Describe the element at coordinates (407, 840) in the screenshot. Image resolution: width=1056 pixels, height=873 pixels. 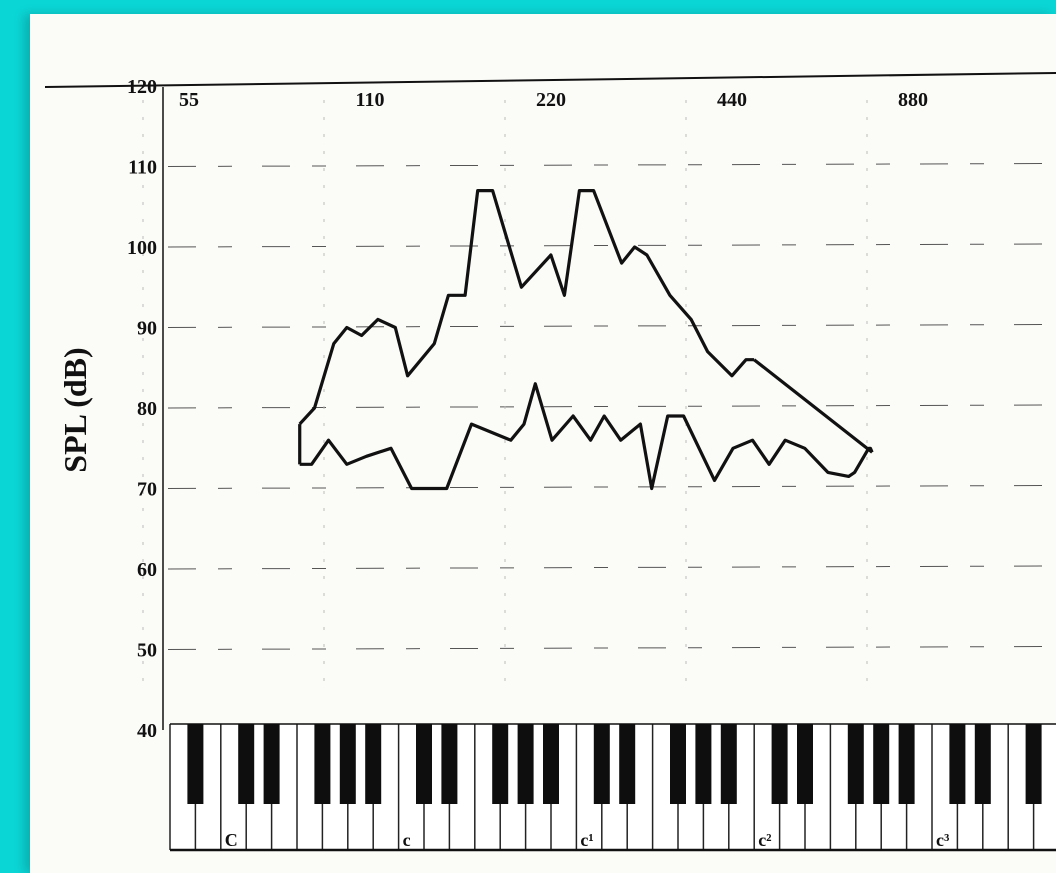
I see `key-label: c` at that location.